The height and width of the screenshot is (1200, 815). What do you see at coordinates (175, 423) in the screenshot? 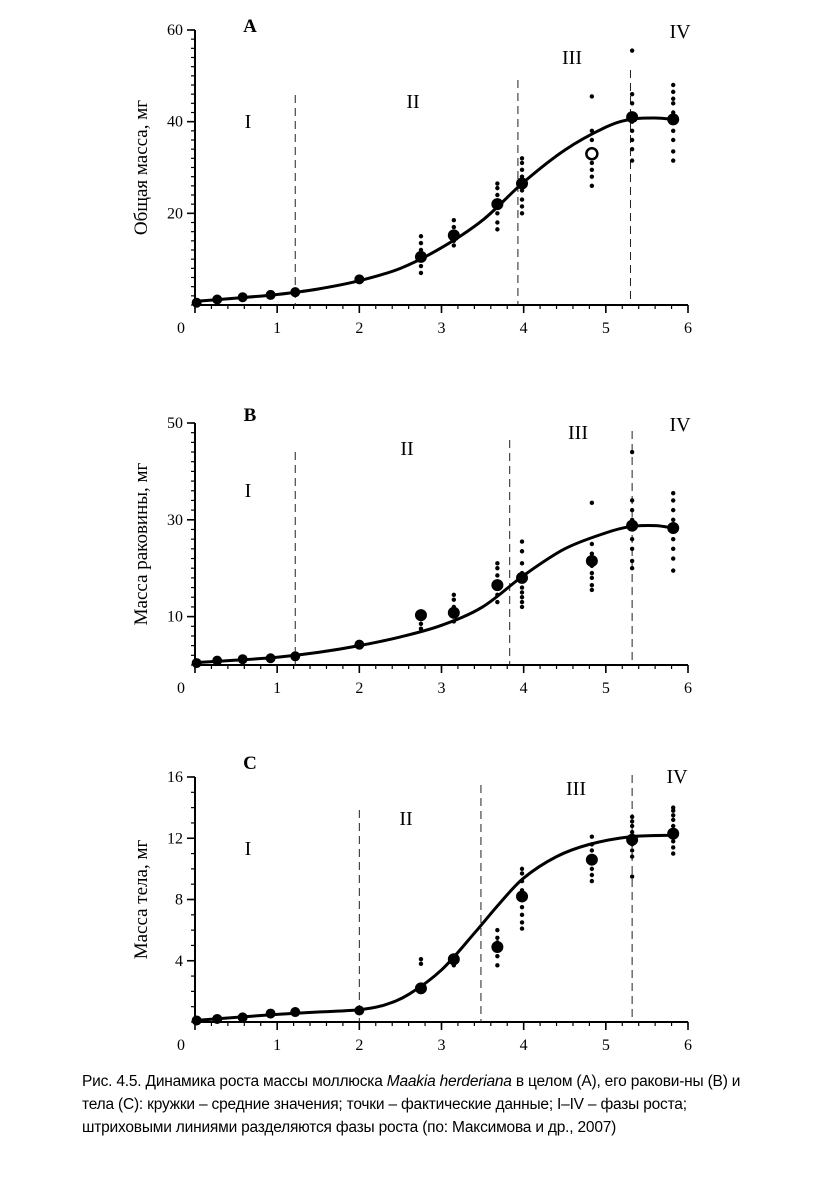
I see `y-tick-label: 50` at bounding box center [175, 423].